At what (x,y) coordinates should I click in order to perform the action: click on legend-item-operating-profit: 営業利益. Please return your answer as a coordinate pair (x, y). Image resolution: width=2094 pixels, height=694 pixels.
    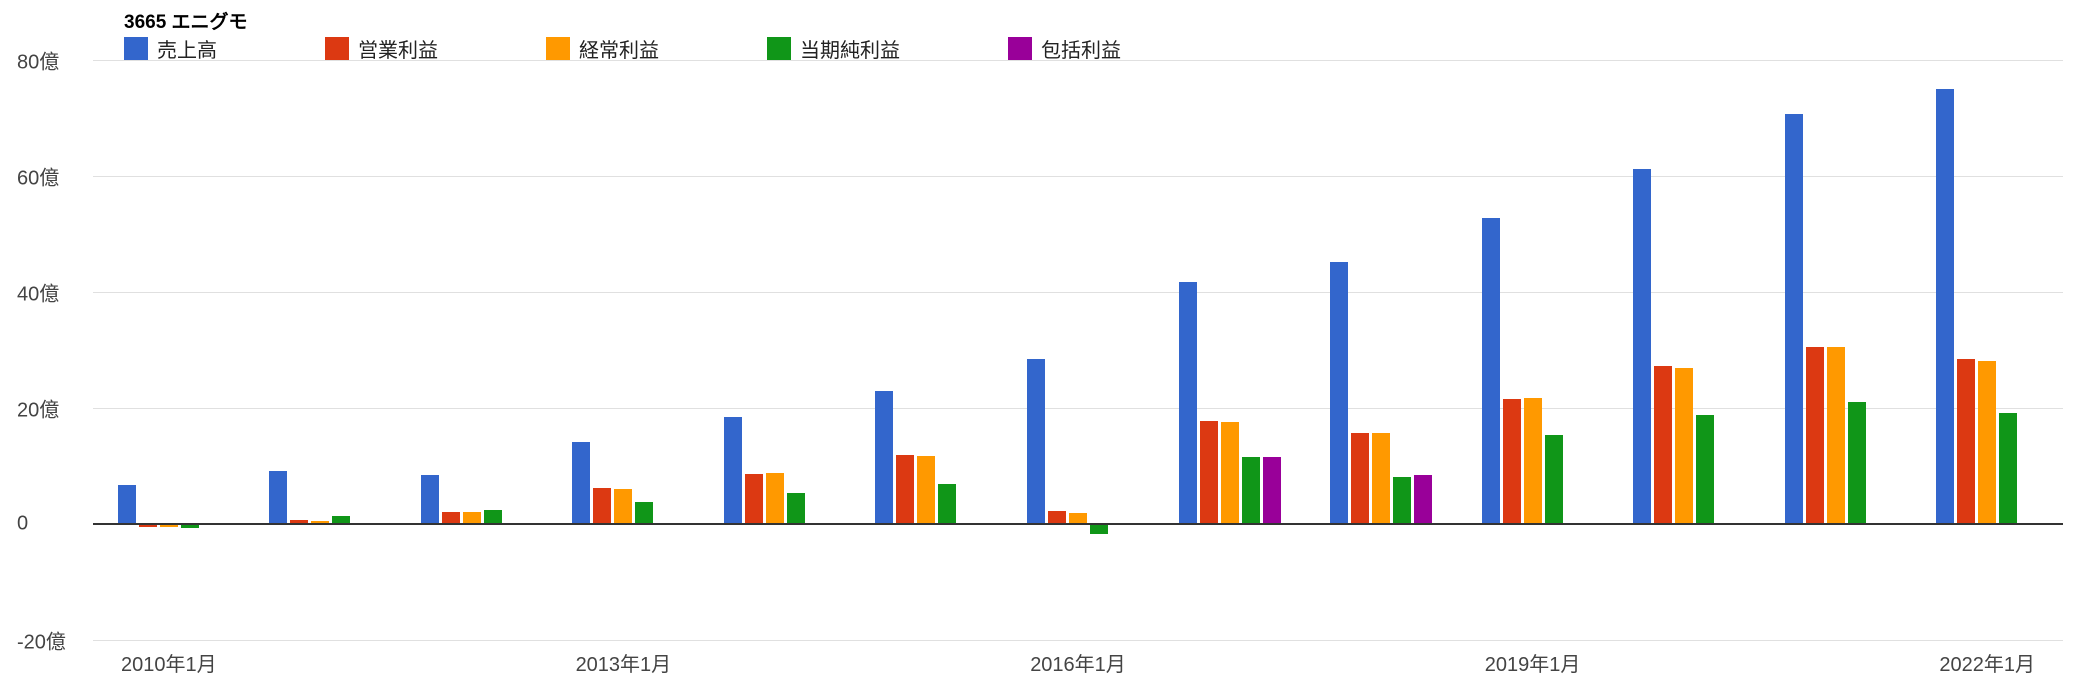
    Looking at the image, I should click on (381, 48).